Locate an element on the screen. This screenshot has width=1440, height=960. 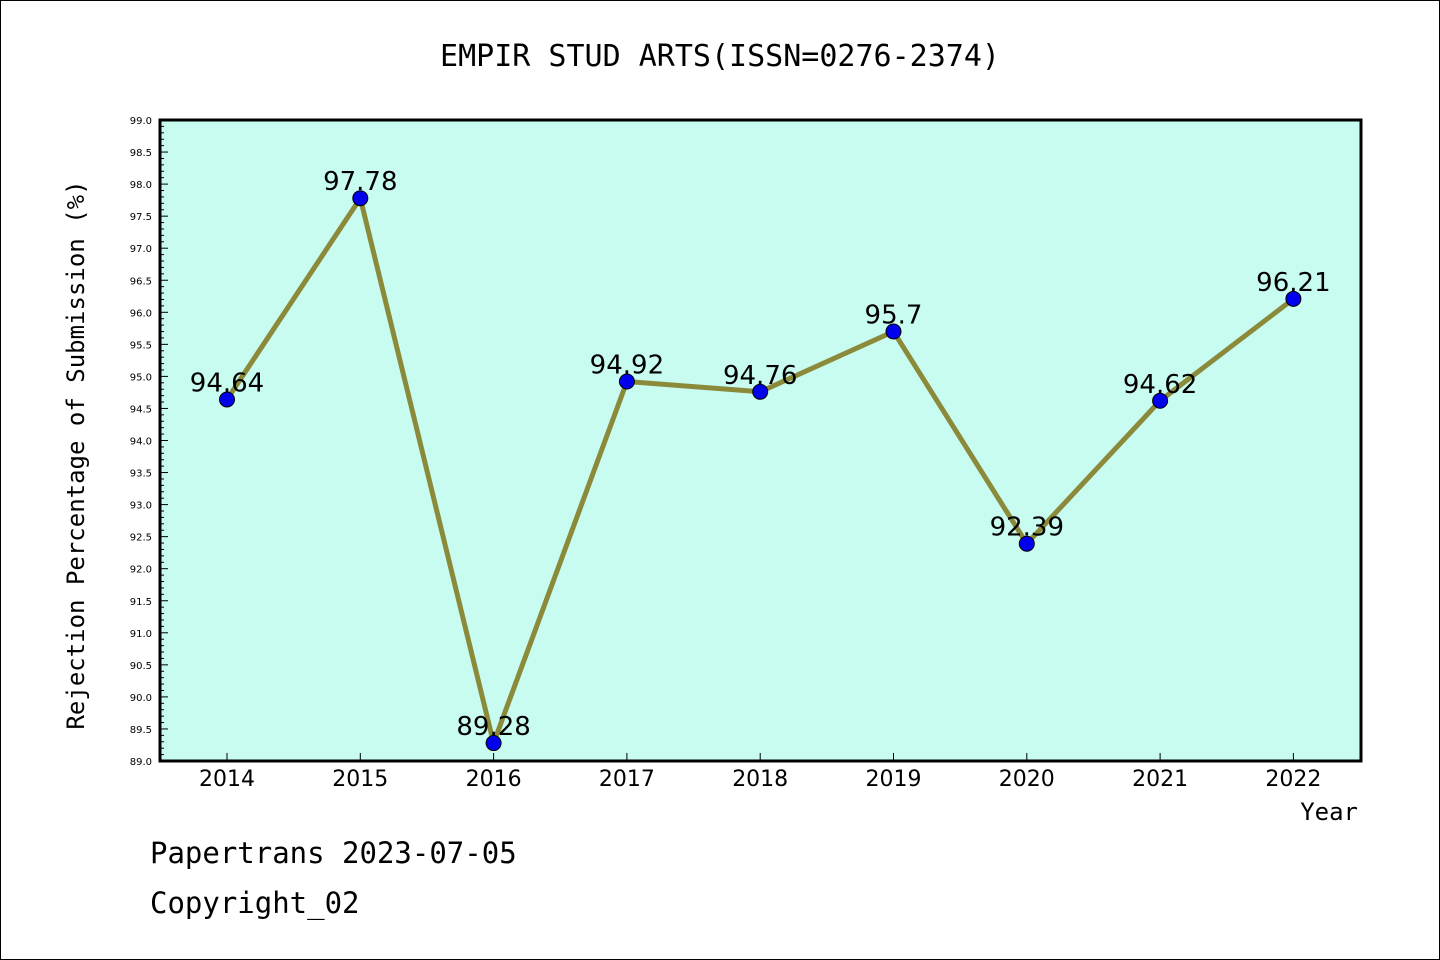
y-tick-label: 93.5 is located at coordinates (141, 474).